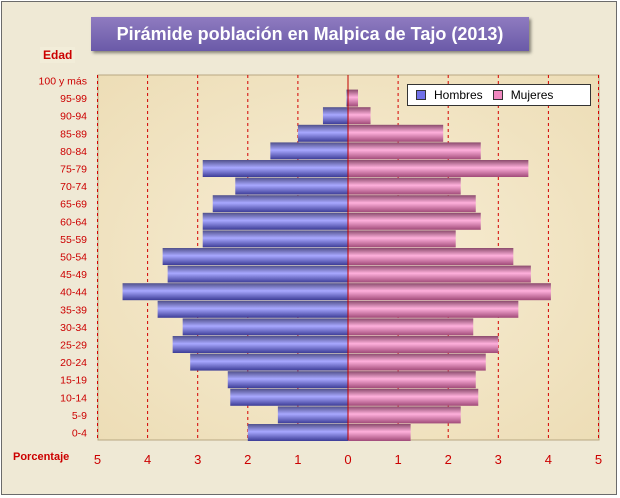  Describe the element at coordinates (73, 381) in the screenshot. I see `y-tick-label: 15-19` at that location.